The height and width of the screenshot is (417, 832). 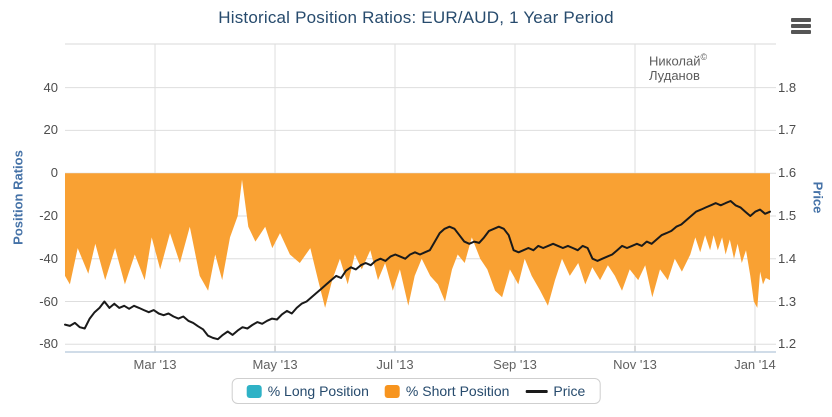 I want to click on right-axis-title: Price, so click(x=818, y=197).